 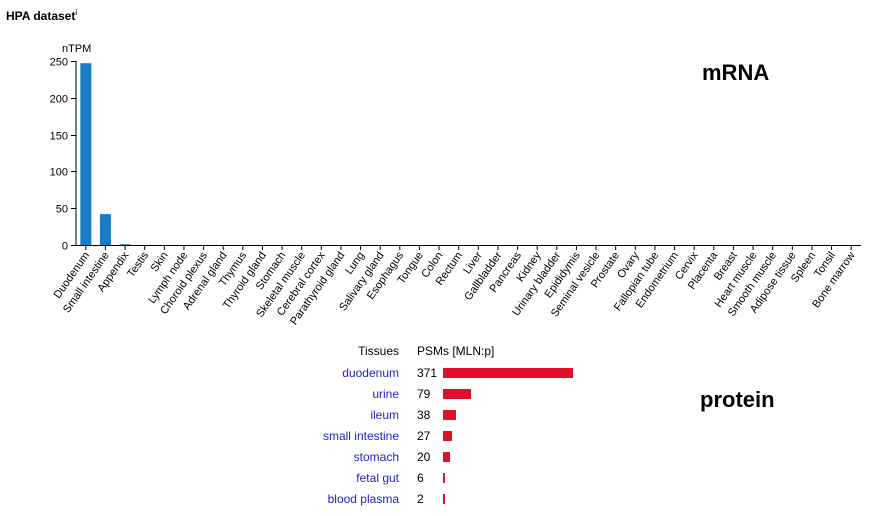 I want to click on psms-column-header: PSMs [MLN:p], so click(x=456, y=351).